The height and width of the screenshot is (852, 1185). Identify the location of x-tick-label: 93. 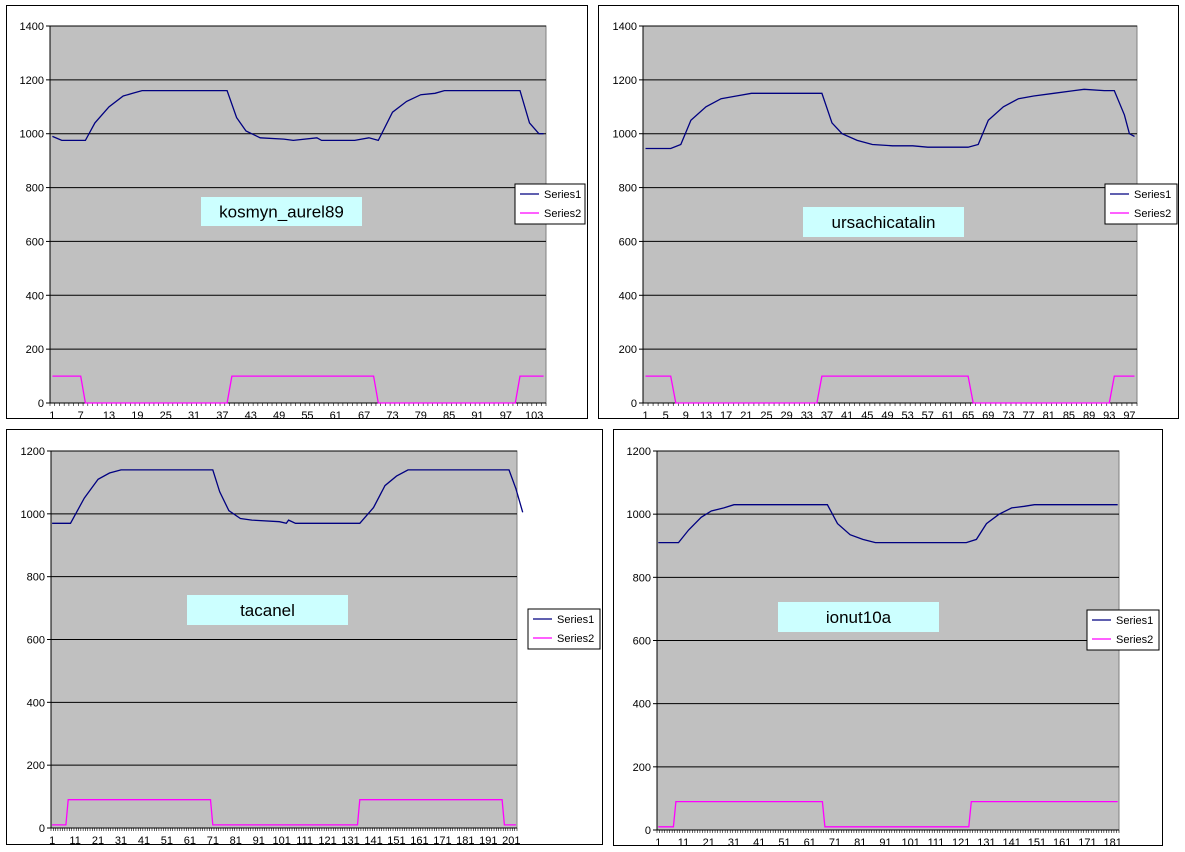
(1109, 415).